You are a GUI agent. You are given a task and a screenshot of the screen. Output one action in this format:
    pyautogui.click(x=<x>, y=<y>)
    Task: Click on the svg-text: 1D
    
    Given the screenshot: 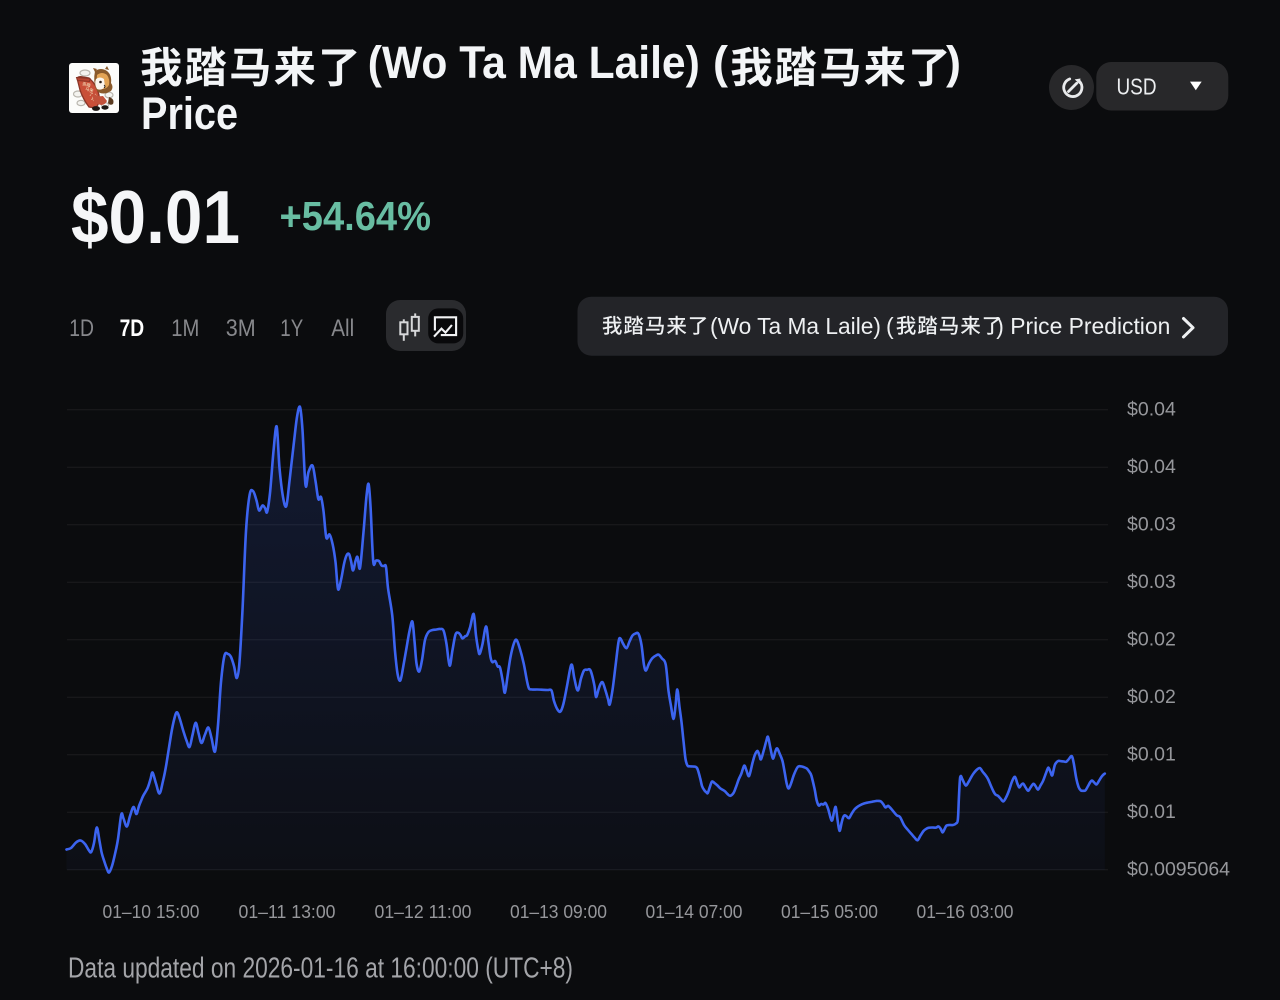 What is the action you would take?
    pyautogui.click(x=81, y=328)
    